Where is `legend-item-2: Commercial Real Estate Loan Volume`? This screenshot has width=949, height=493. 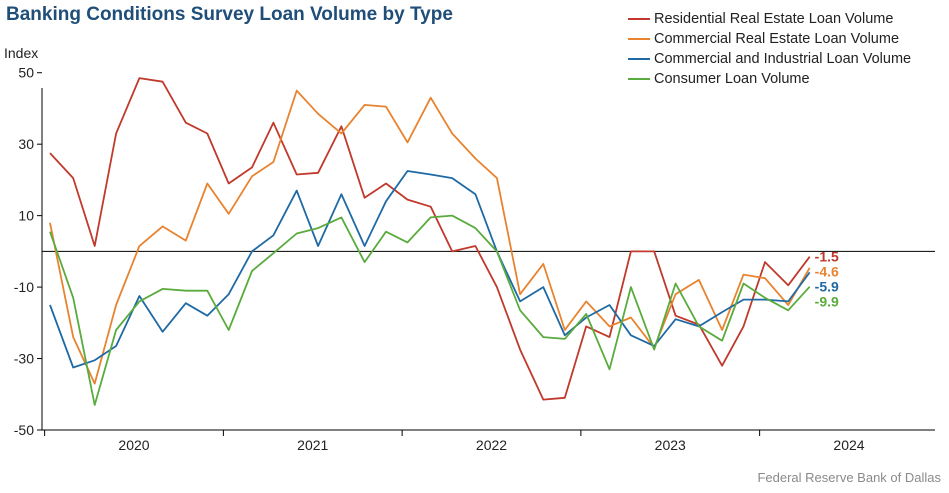
legend-item-2: Commercial Real Estate Loan Volume is located at coordinates (769, 39).